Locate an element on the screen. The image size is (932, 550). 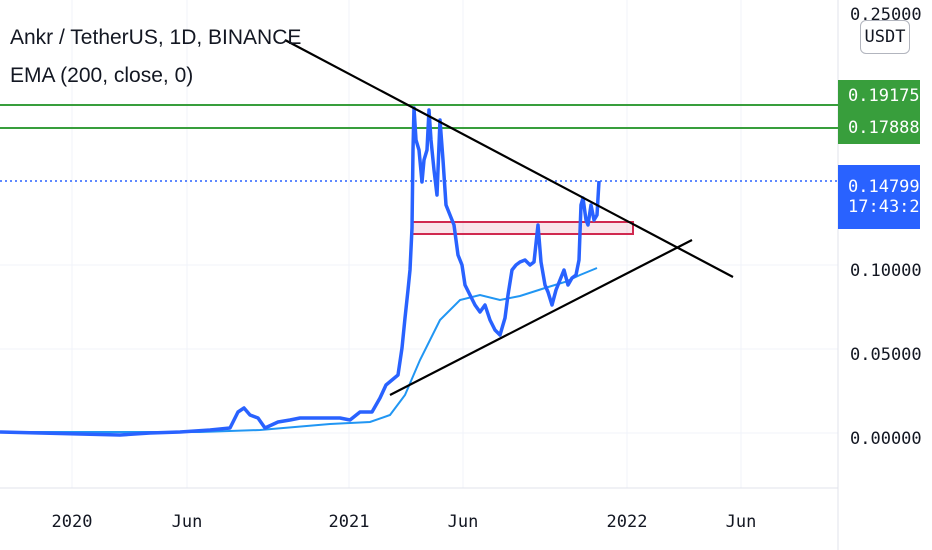
countdown-value: 17:43:27 is located at coordinates (889, 207).